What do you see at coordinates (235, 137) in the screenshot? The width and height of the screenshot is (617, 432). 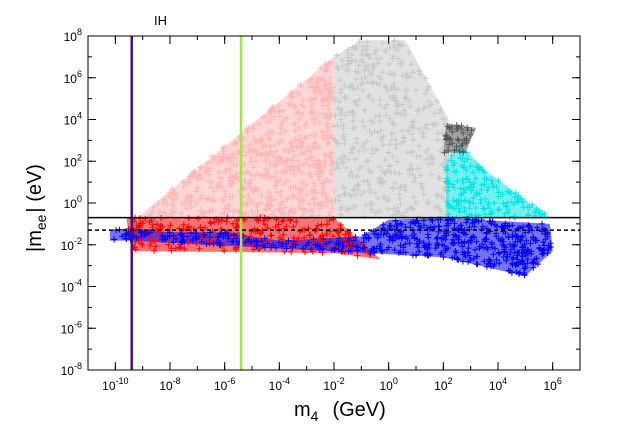 I see `region-pink` at bounding box center [235, 137].